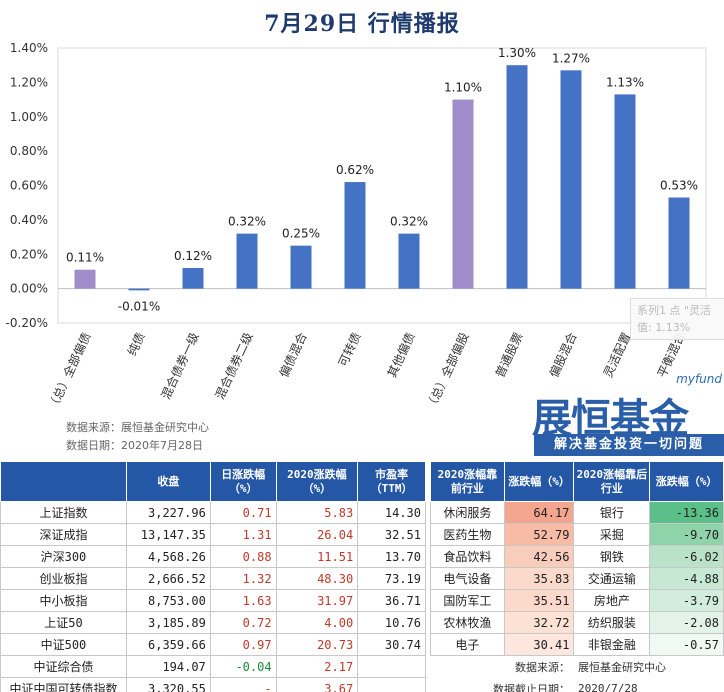 This screenshot has height=692, width=724. What do you see at coordinates (168, 600) in the screenshot?
I see `index-close: 8,753.00` at bounding box center [168, 600].